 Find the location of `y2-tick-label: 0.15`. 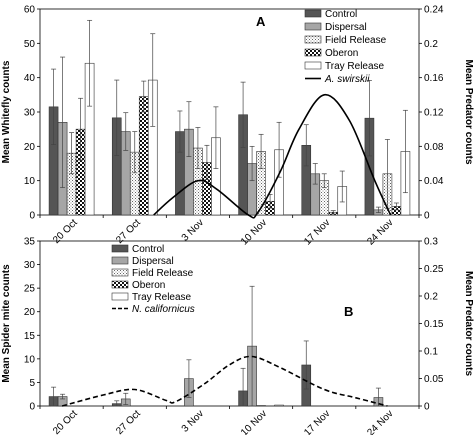

y2-tick-label: 0.15 is located at coordinates (434, 324).